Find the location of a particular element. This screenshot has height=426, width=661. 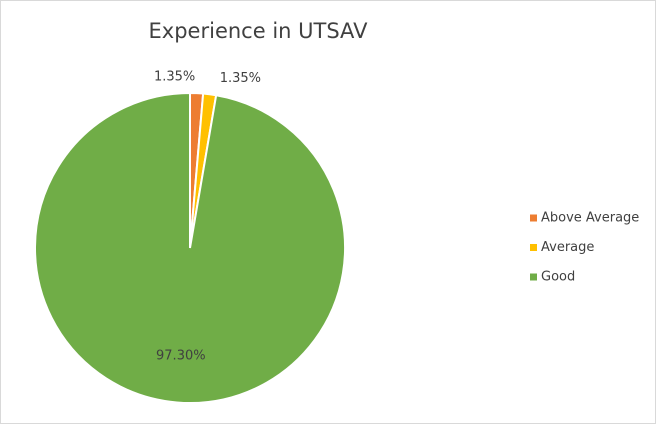

legend-label: Average is located at coordinates (567, 247).